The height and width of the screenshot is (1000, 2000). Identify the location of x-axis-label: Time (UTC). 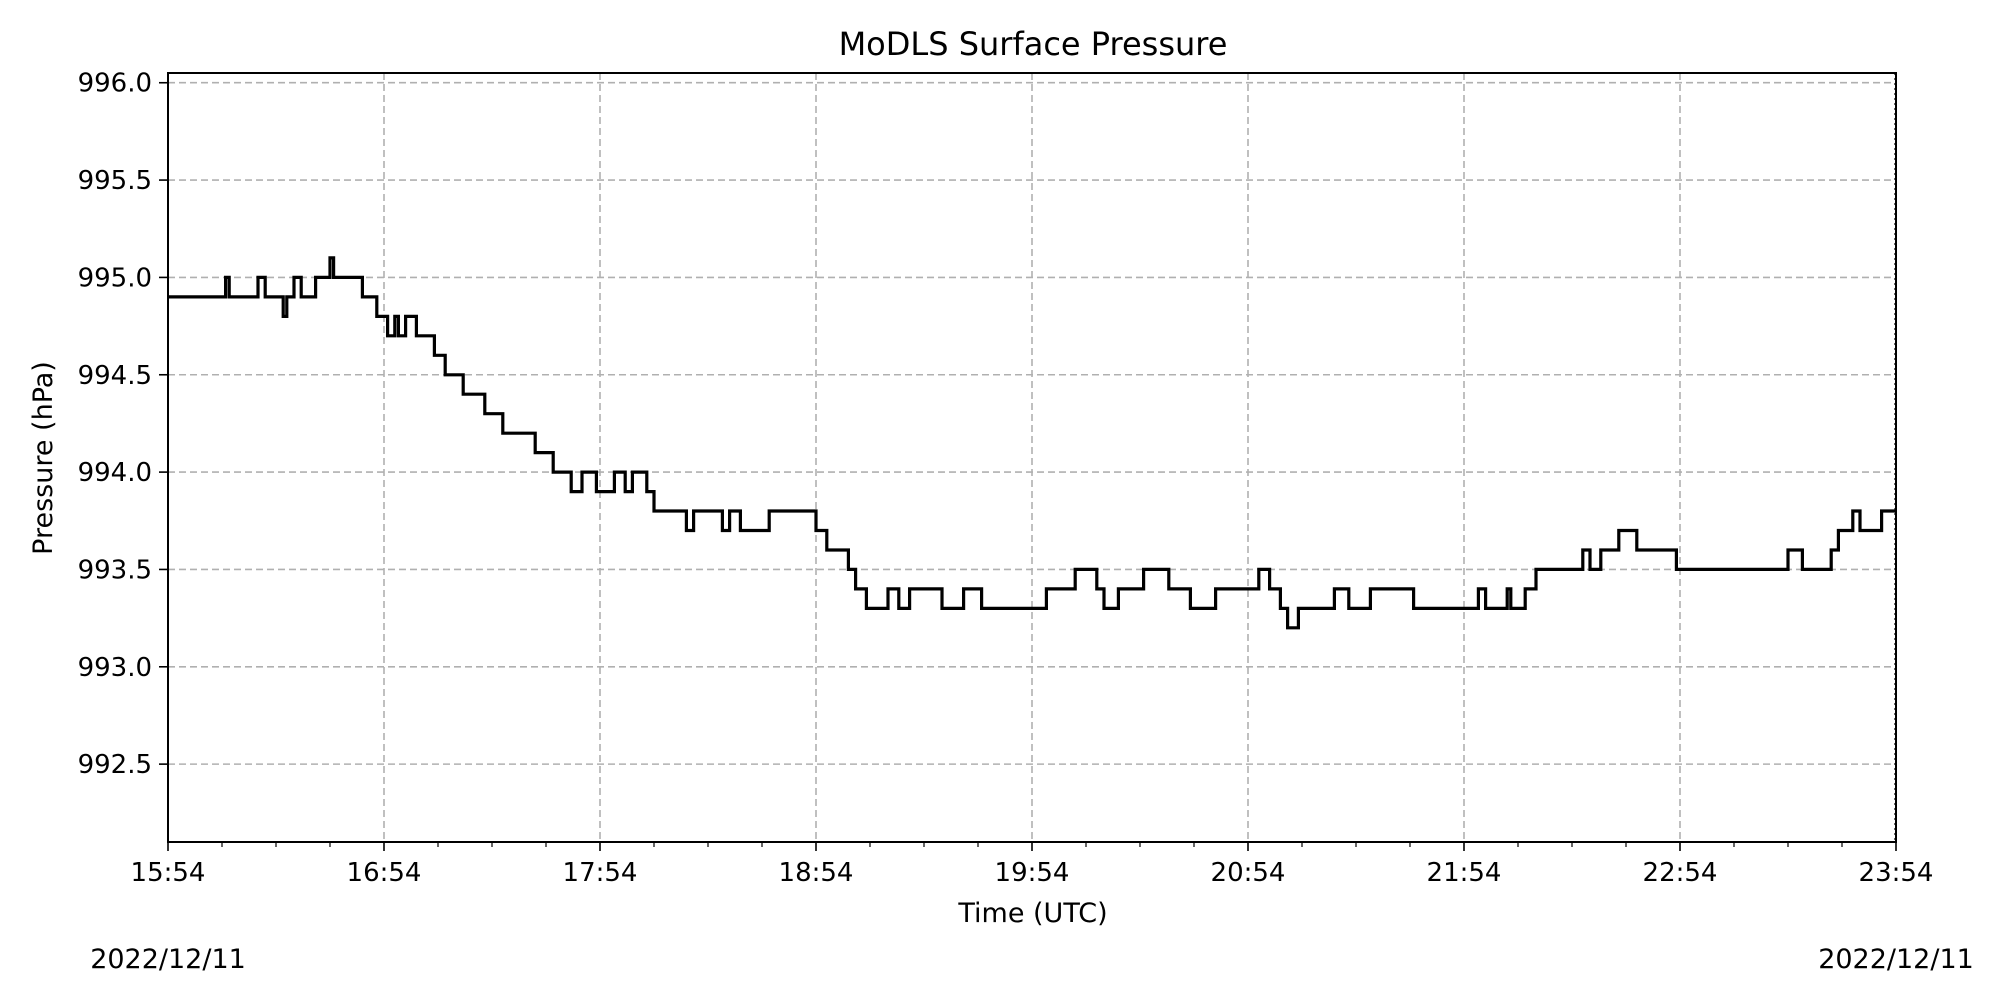
(1032, 913).